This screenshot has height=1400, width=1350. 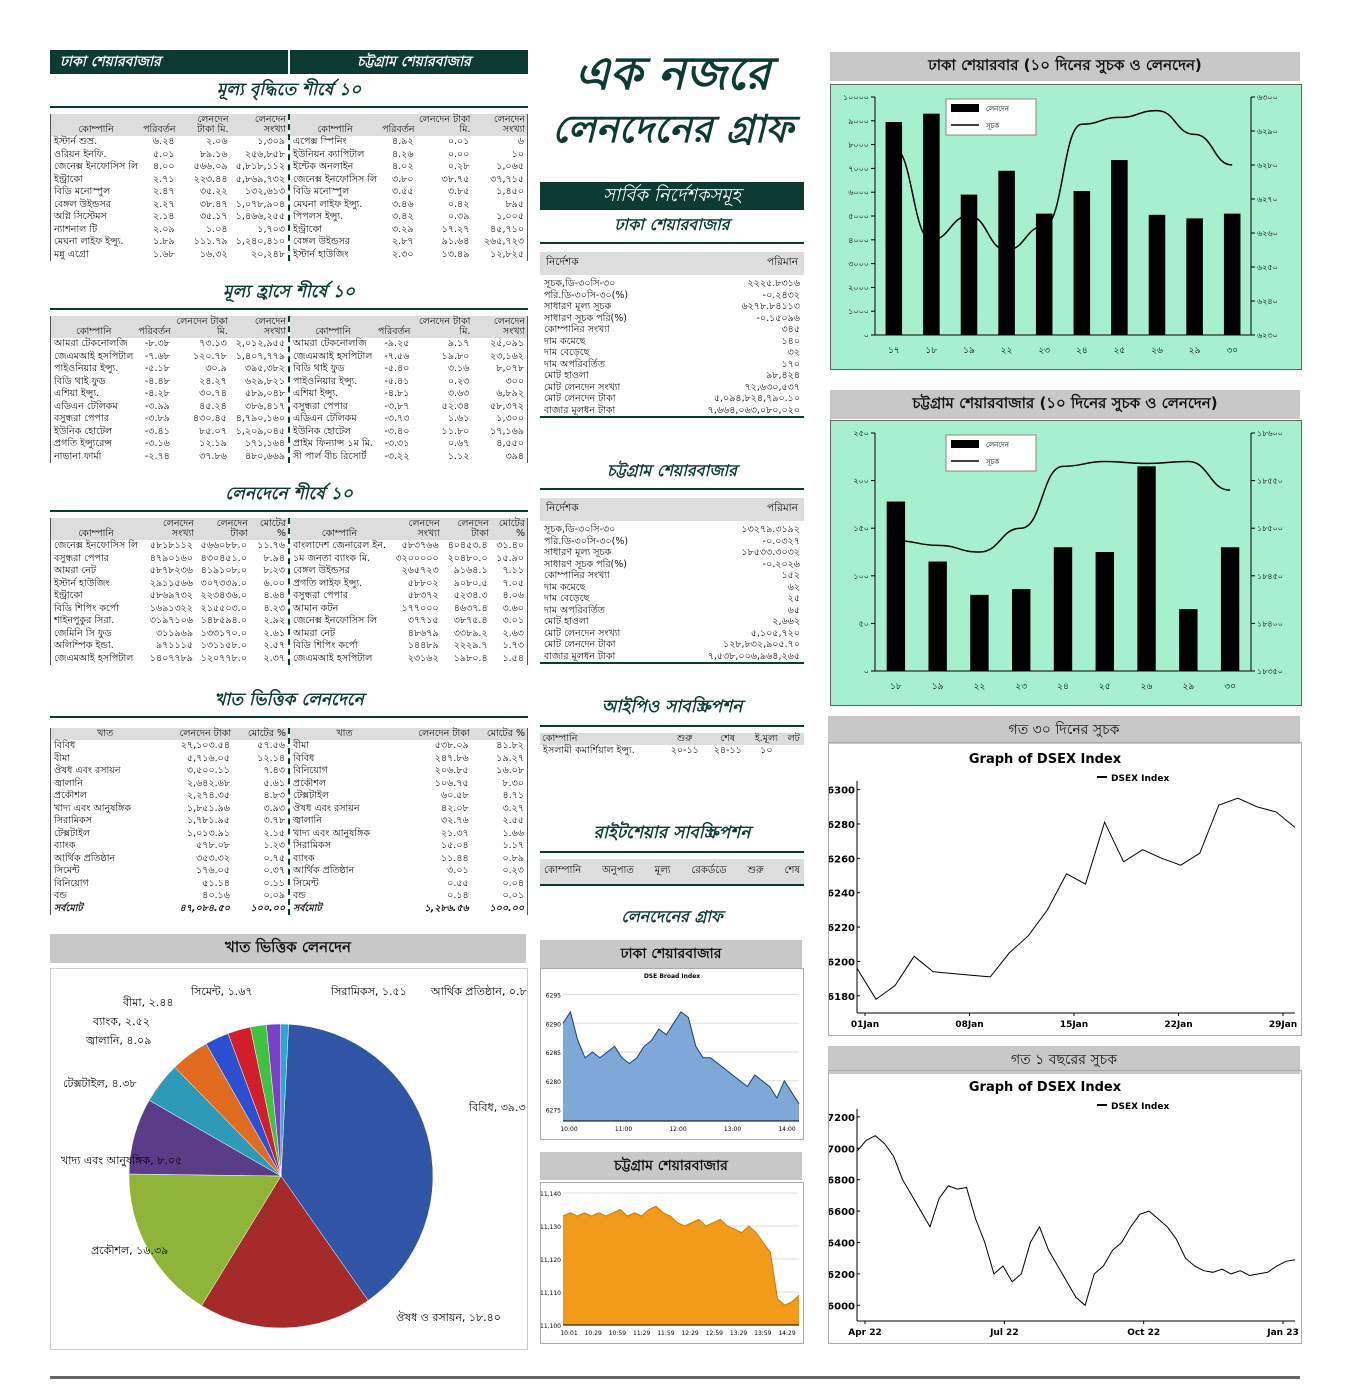 What do you see at coordinates (507, 431) in the screenshot?
I see `table-cell: ১৭,১৬৯` at bounding box center [507, 431].